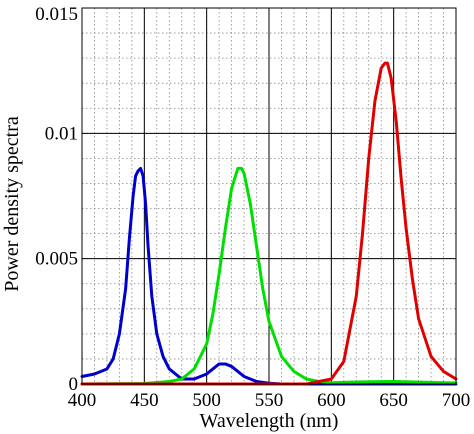 The width and height of the screenshot is (474, 434). Describe the element at coordinates (144, 400) in the screenshot. I see `x-tick-label: 450` at that location.